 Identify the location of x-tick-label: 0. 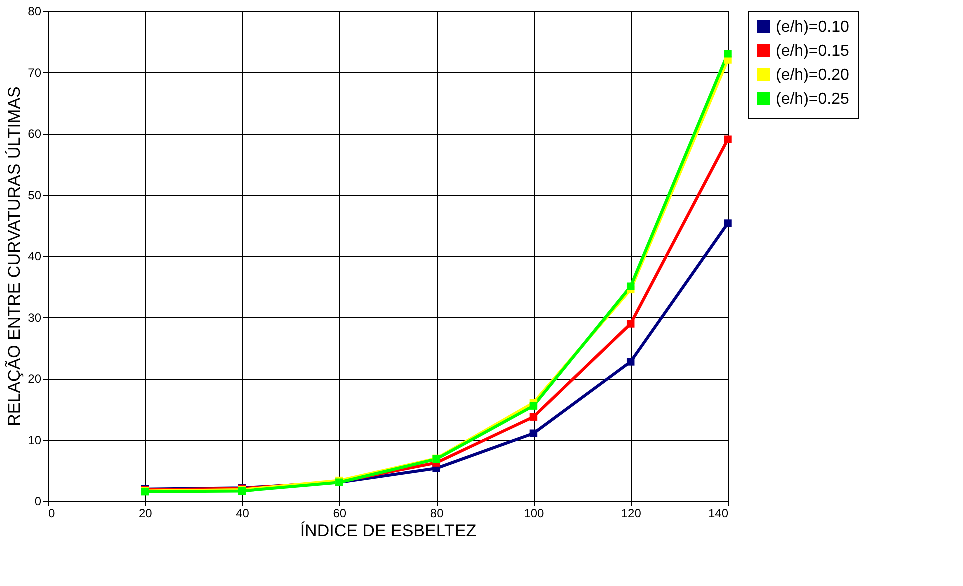
(52, 513).